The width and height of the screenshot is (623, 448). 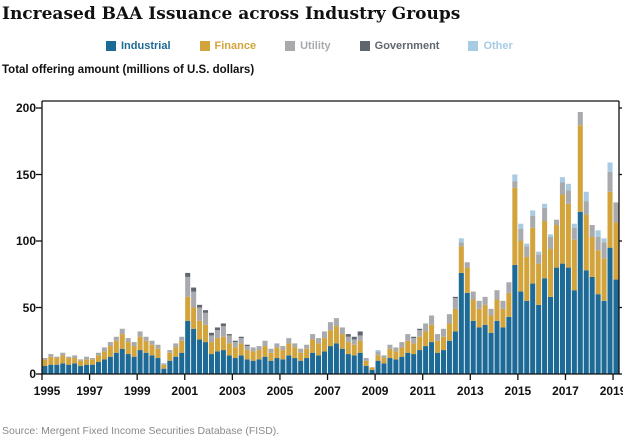 I want to click on legend-item-other: Other, so click(x=490, y=46).